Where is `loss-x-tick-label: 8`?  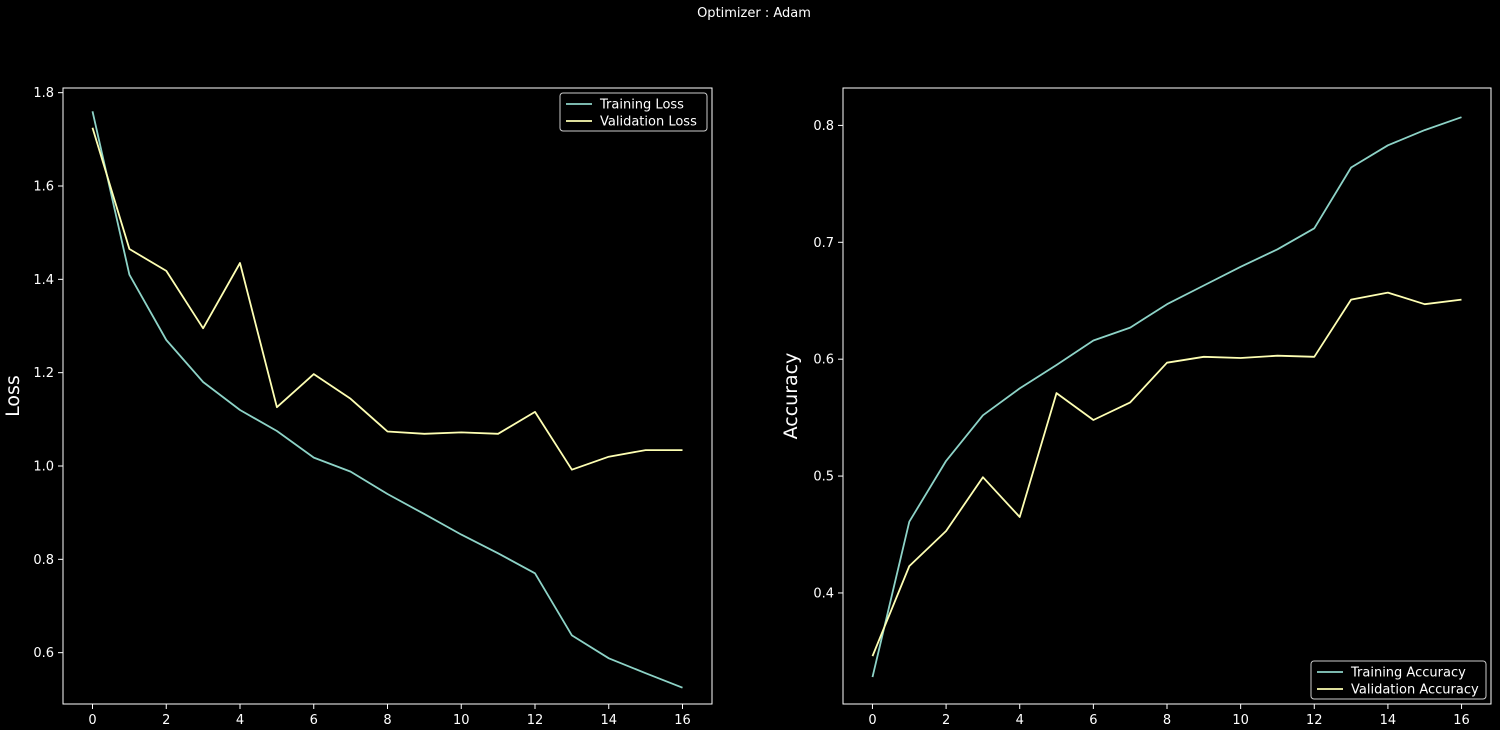
loss-x-tick-label: 8 is located at coordinates (387, 720).